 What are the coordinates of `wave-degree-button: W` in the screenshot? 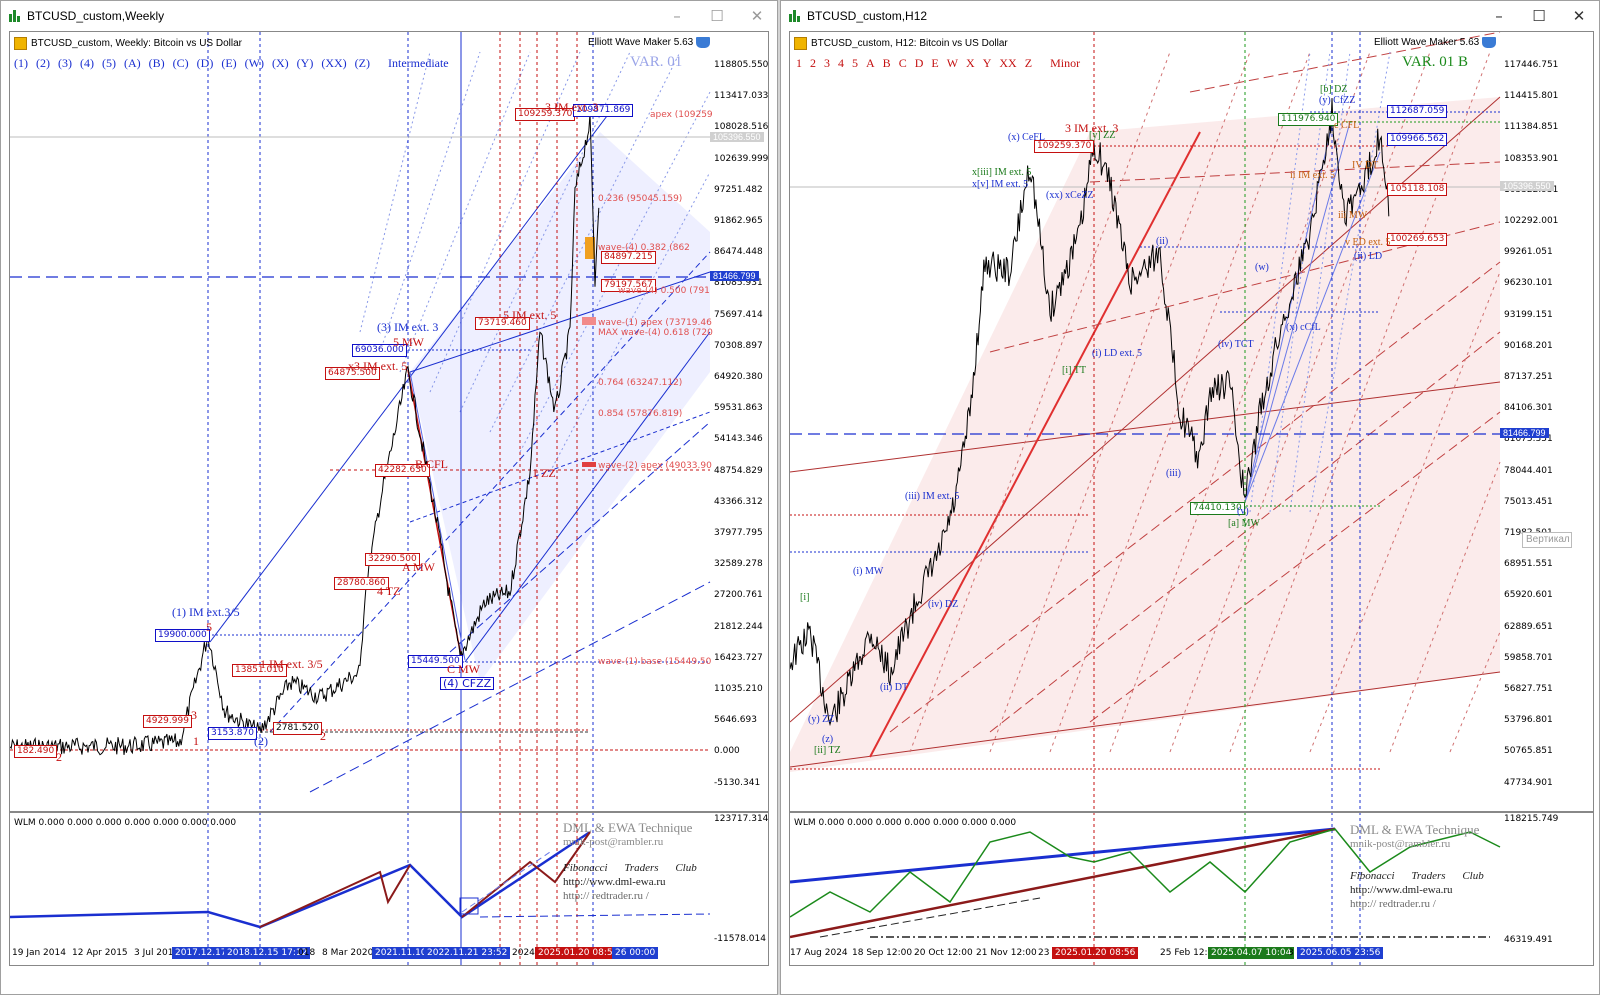 It's located at (952, 63).